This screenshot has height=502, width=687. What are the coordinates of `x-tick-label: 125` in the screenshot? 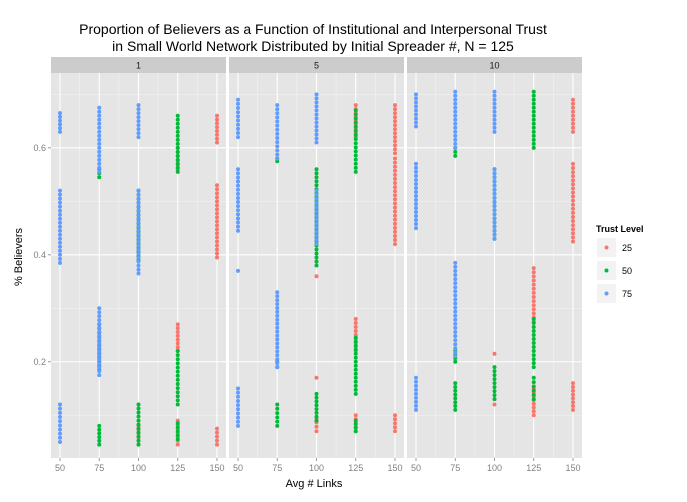 It's located at (355, 468).